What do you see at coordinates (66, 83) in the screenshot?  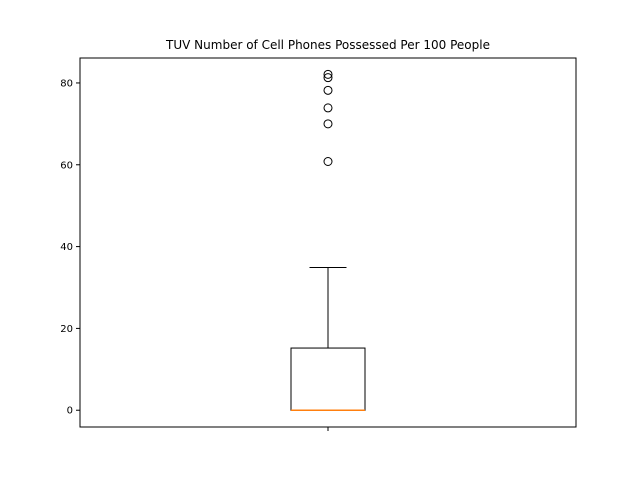 I see `y-tick-label: 80` at bounding box center [66, 83].